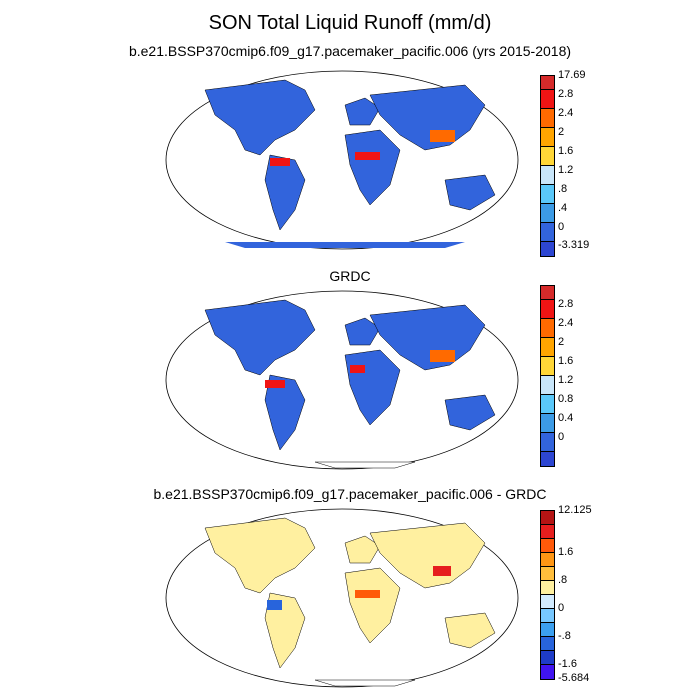 The height and width of the screenshot is (700, 700). What do you see at coordinates (561, 227) in the screenshot?
I see `panel-1-colorbar-label: 0` at bounding box center [561, 227].